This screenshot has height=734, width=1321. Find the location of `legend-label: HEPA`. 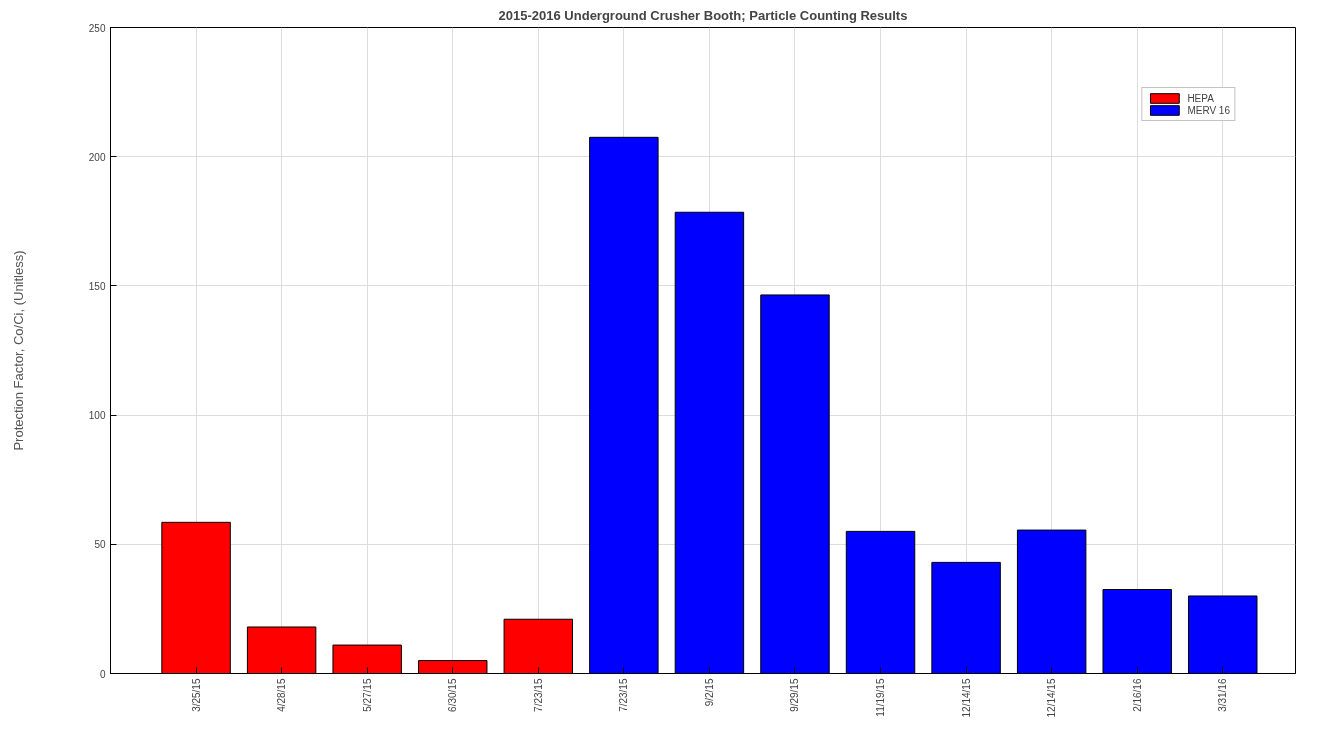

legend-label: HEPA is located at coordinates (1200, 98).